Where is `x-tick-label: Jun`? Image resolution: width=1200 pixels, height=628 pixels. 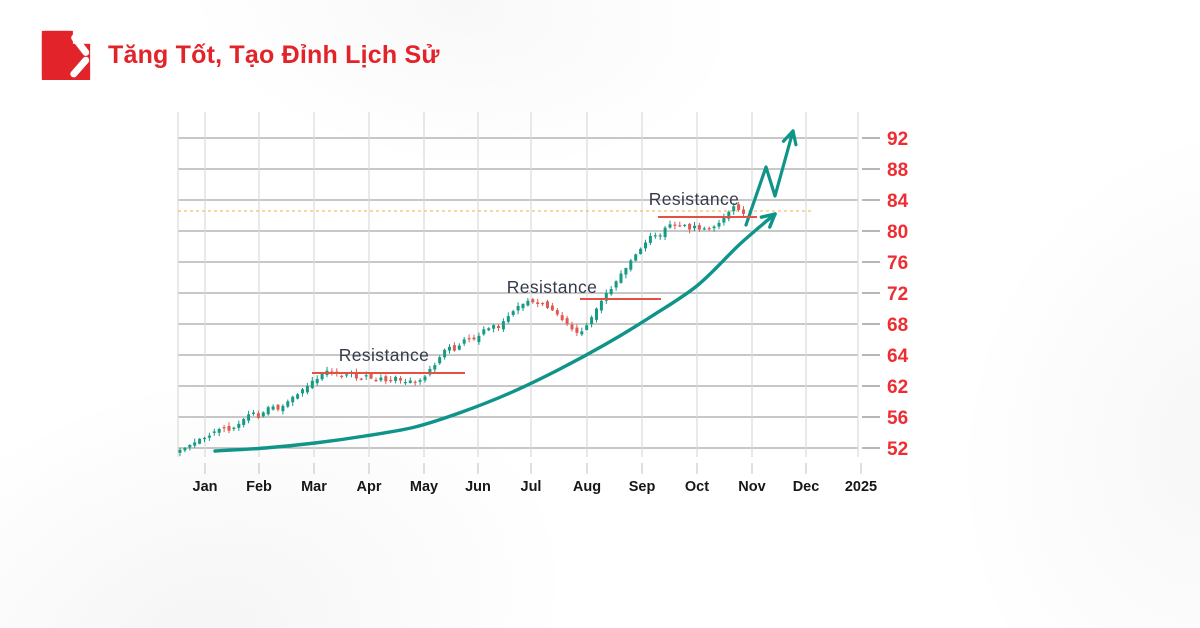 x-tick-label: Jun is located at coordinates (478, 487).